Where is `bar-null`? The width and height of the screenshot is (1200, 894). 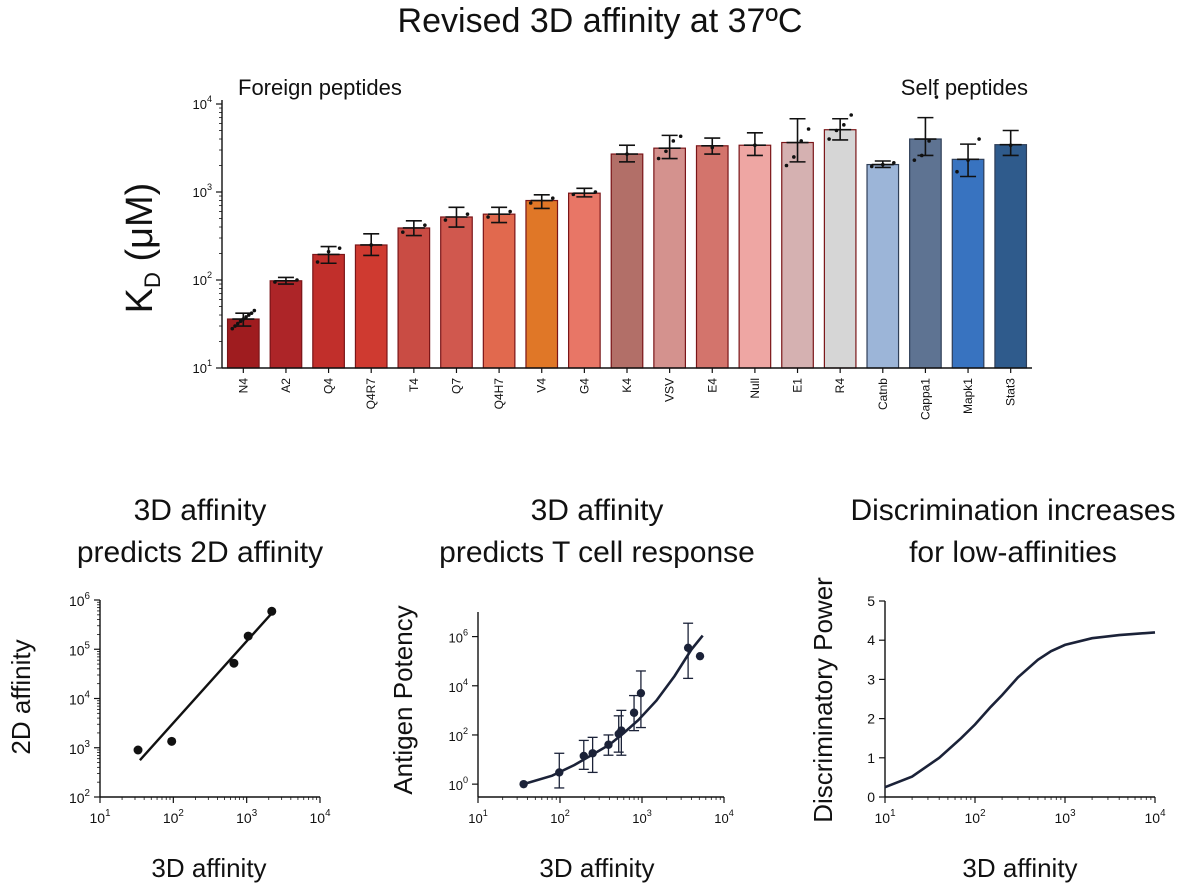 bar-null is located at coordinates (755, 256).